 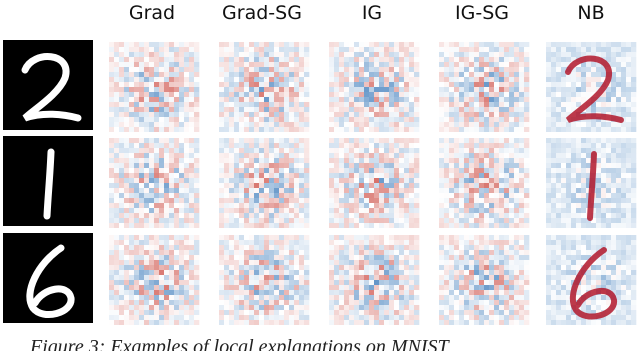 I want to click on column-header: IG, so click(x=372, y=13).